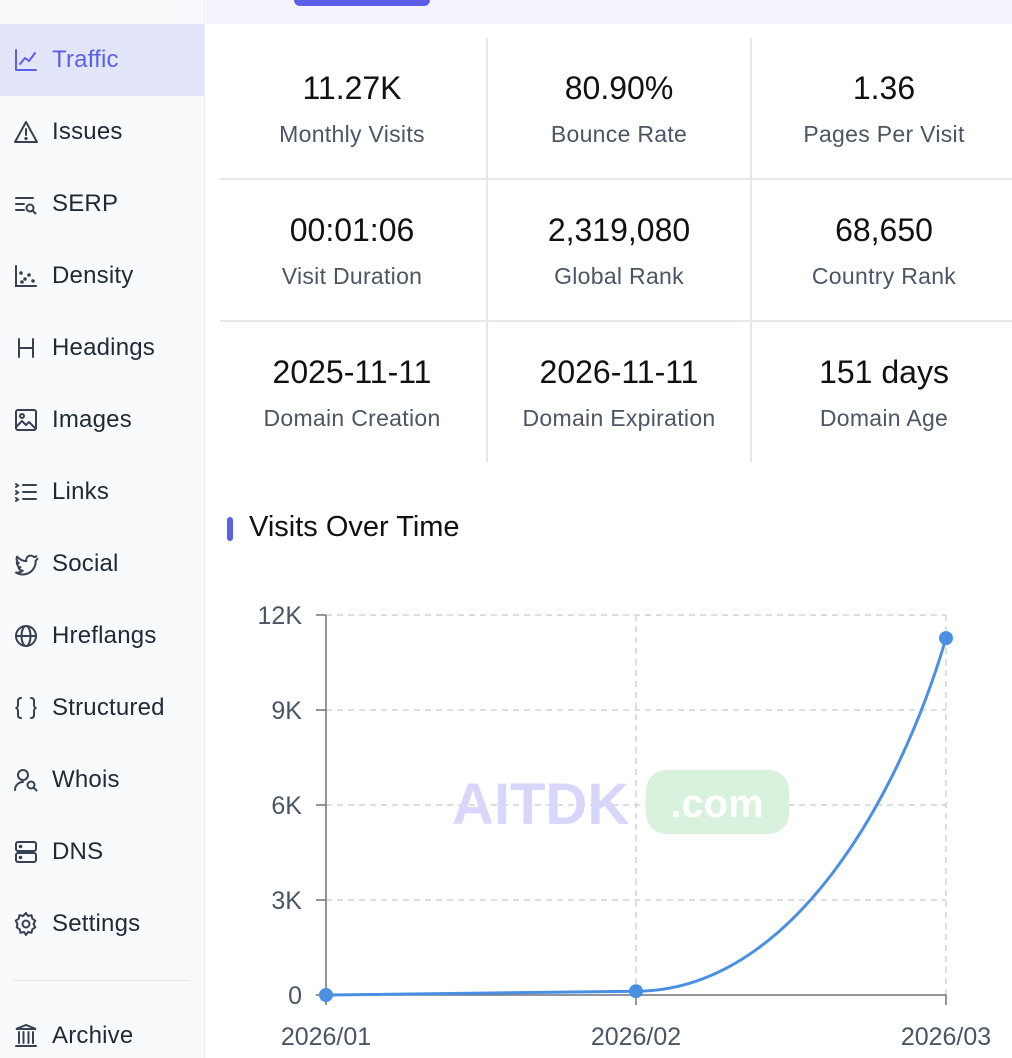 The width and height of the screenshot is (1012, 1058). What do you see at coordinates (882, 392) in the screenshot?
I see `stat-domain-age: 151 days Domain Age` at bounding box center [882, 392].